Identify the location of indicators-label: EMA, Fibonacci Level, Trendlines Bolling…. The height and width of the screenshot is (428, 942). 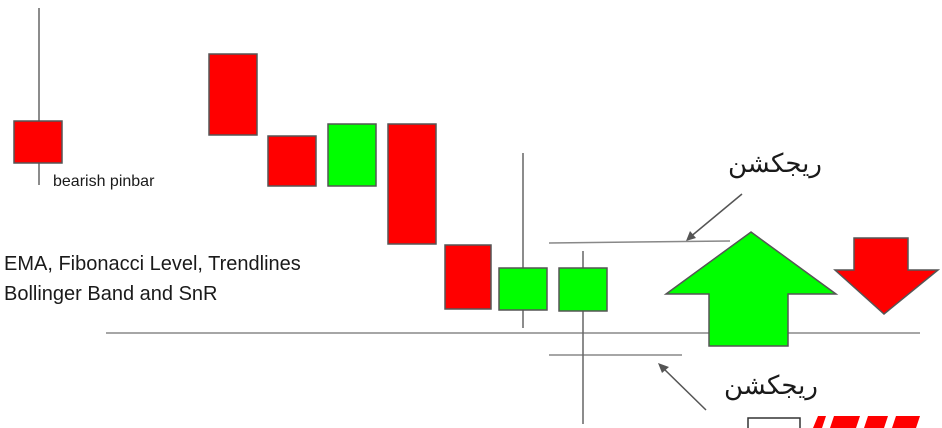
(214, 279).